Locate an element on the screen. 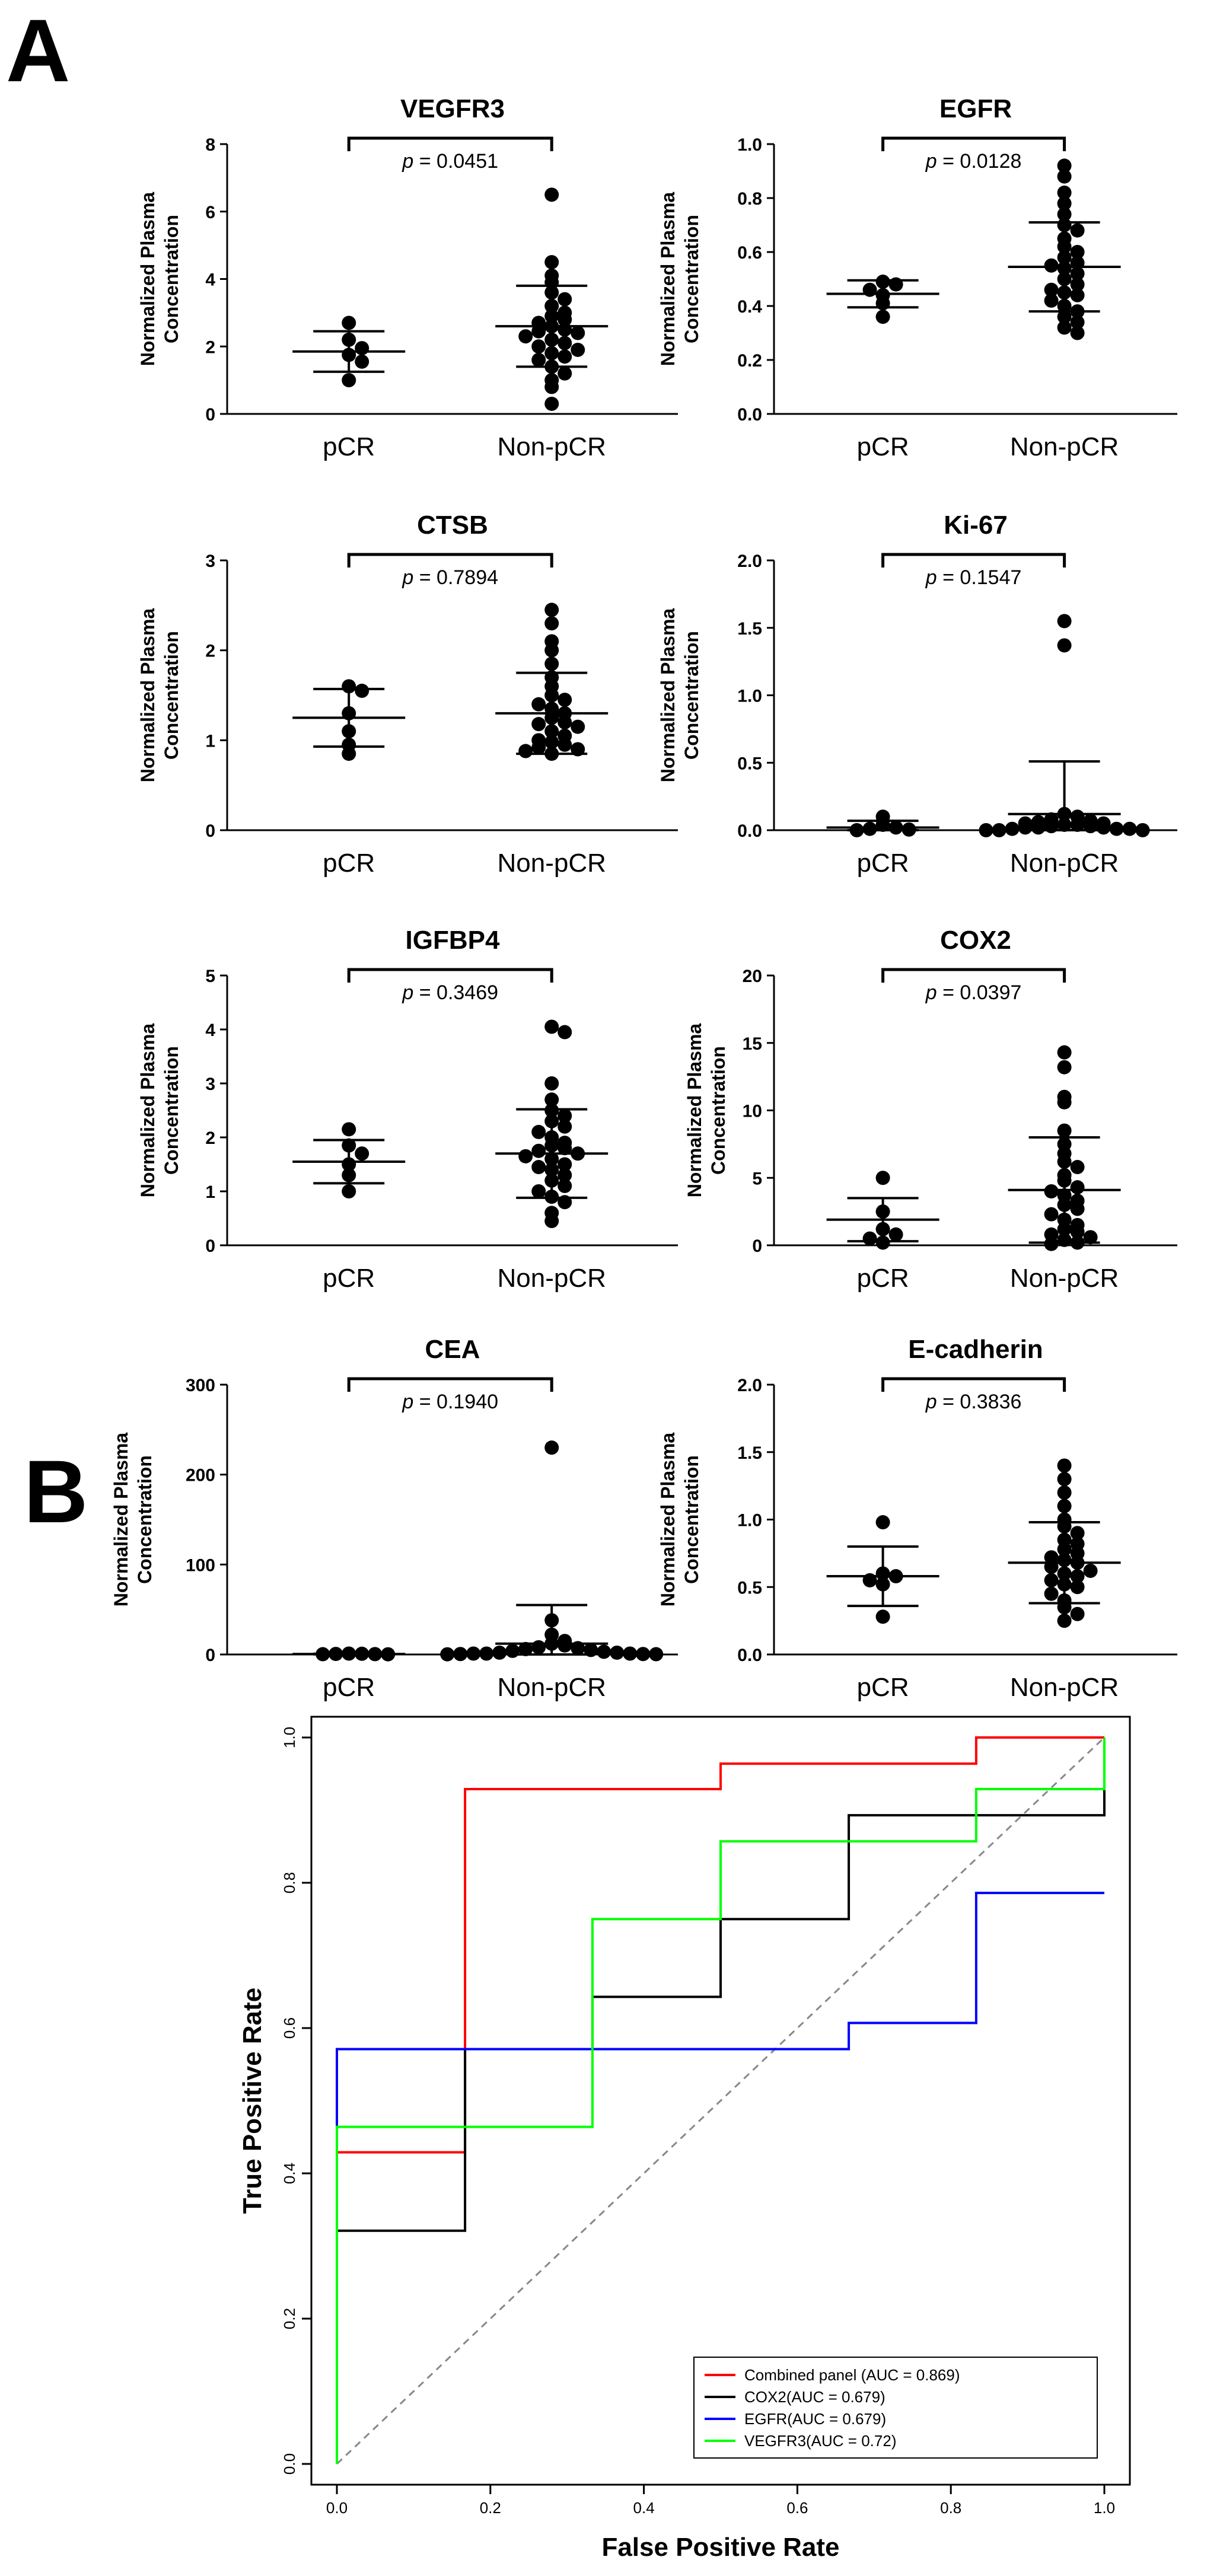 The height and width of the screenshot is (2576, 1220). y-tick-label: 15 is located at coordinates (752, 1044).